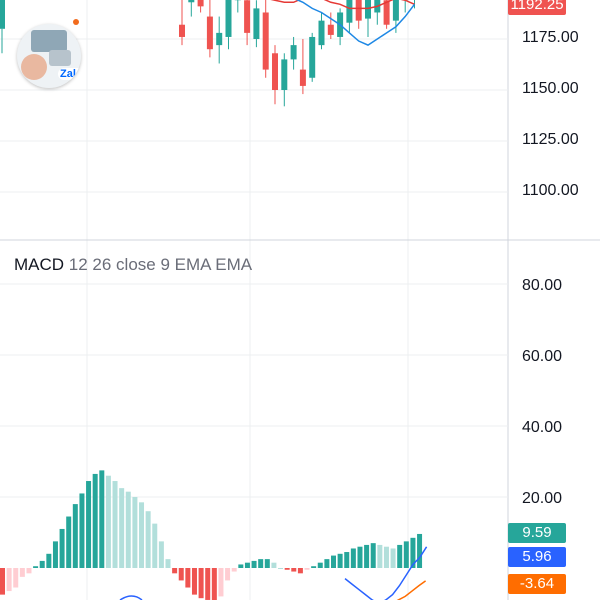  I want to click on signal-value-tag: -3.64, so click(537, 584).